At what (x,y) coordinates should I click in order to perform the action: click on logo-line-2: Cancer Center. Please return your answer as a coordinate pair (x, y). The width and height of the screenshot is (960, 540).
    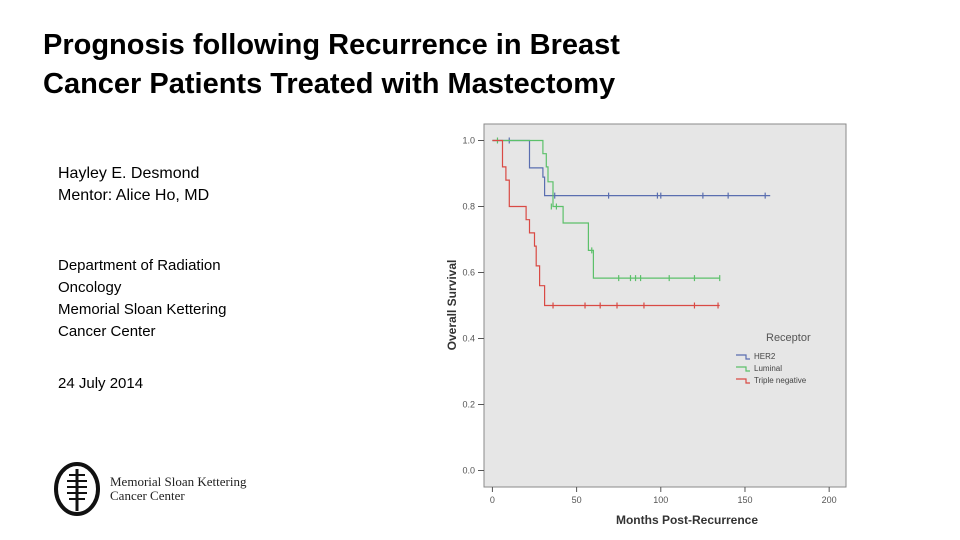
    Looking at the image, I should click on (147, 495).